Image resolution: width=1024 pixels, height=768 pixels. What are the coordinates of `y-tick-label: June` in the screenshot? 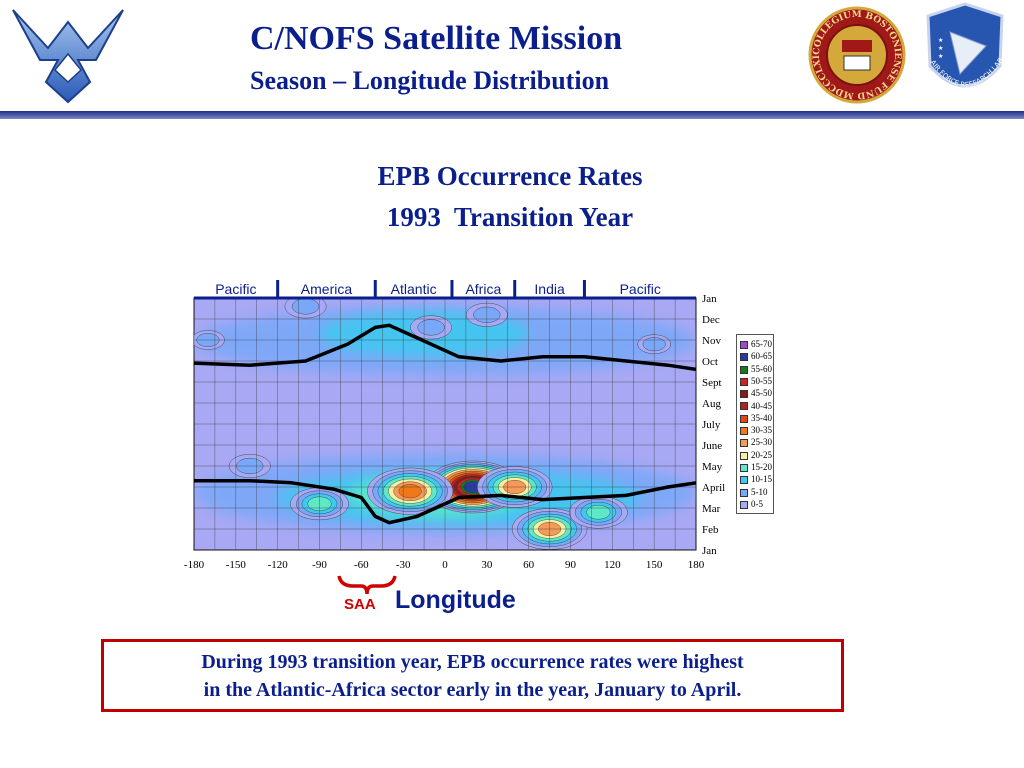 It's located at (712, 446).